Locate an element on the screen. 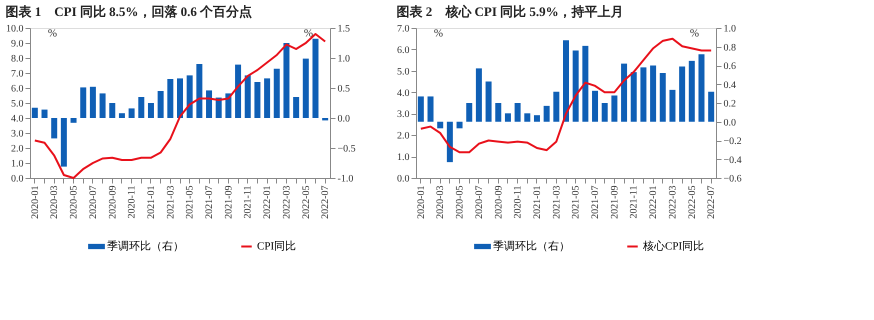  y2-tick-label: 0.0 is located at coordinates (730, 122).